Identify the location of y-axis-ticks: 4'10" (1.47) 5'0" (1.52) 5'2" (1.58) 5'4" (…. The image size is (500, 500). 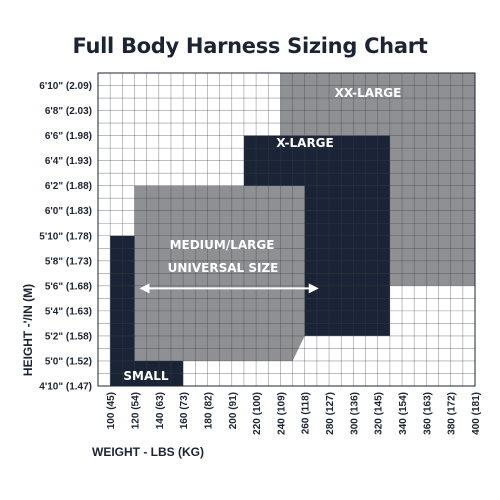
(65, 236).